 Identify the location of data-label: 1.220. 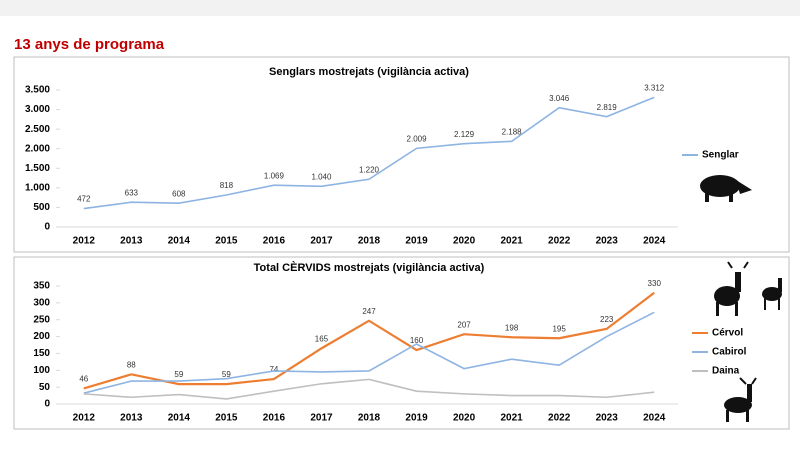
(369, 169).